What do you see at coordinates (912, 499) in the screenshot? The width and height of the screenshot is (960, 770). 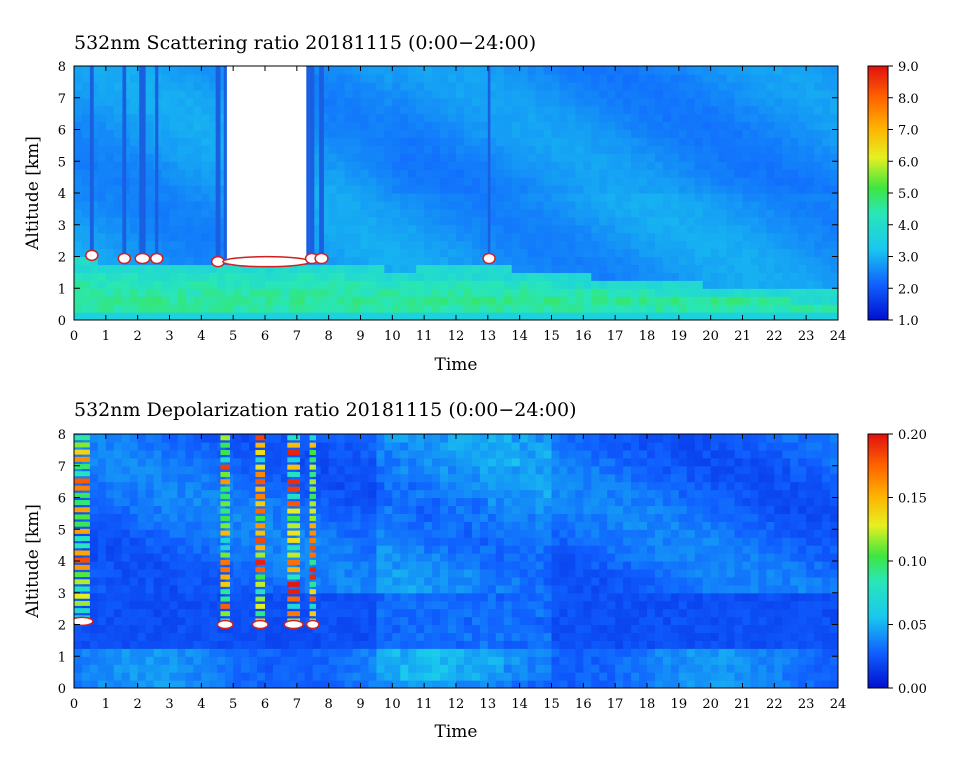 I see `colorbar-tick-label: 0.15` at bounding box center [912, 499].